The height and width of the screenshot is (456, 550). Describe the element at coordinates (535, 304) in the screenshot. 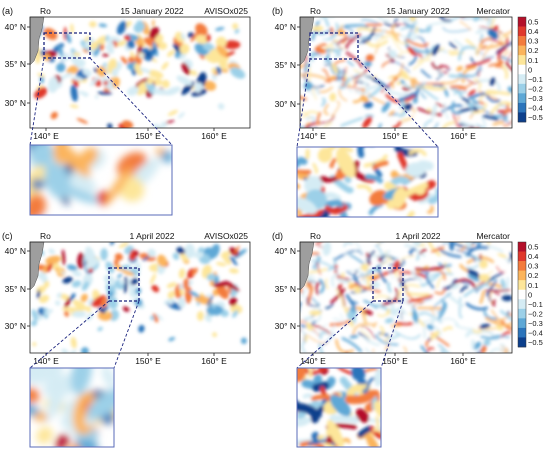

I see `colorbar-tick-label: −0.1` at that location.